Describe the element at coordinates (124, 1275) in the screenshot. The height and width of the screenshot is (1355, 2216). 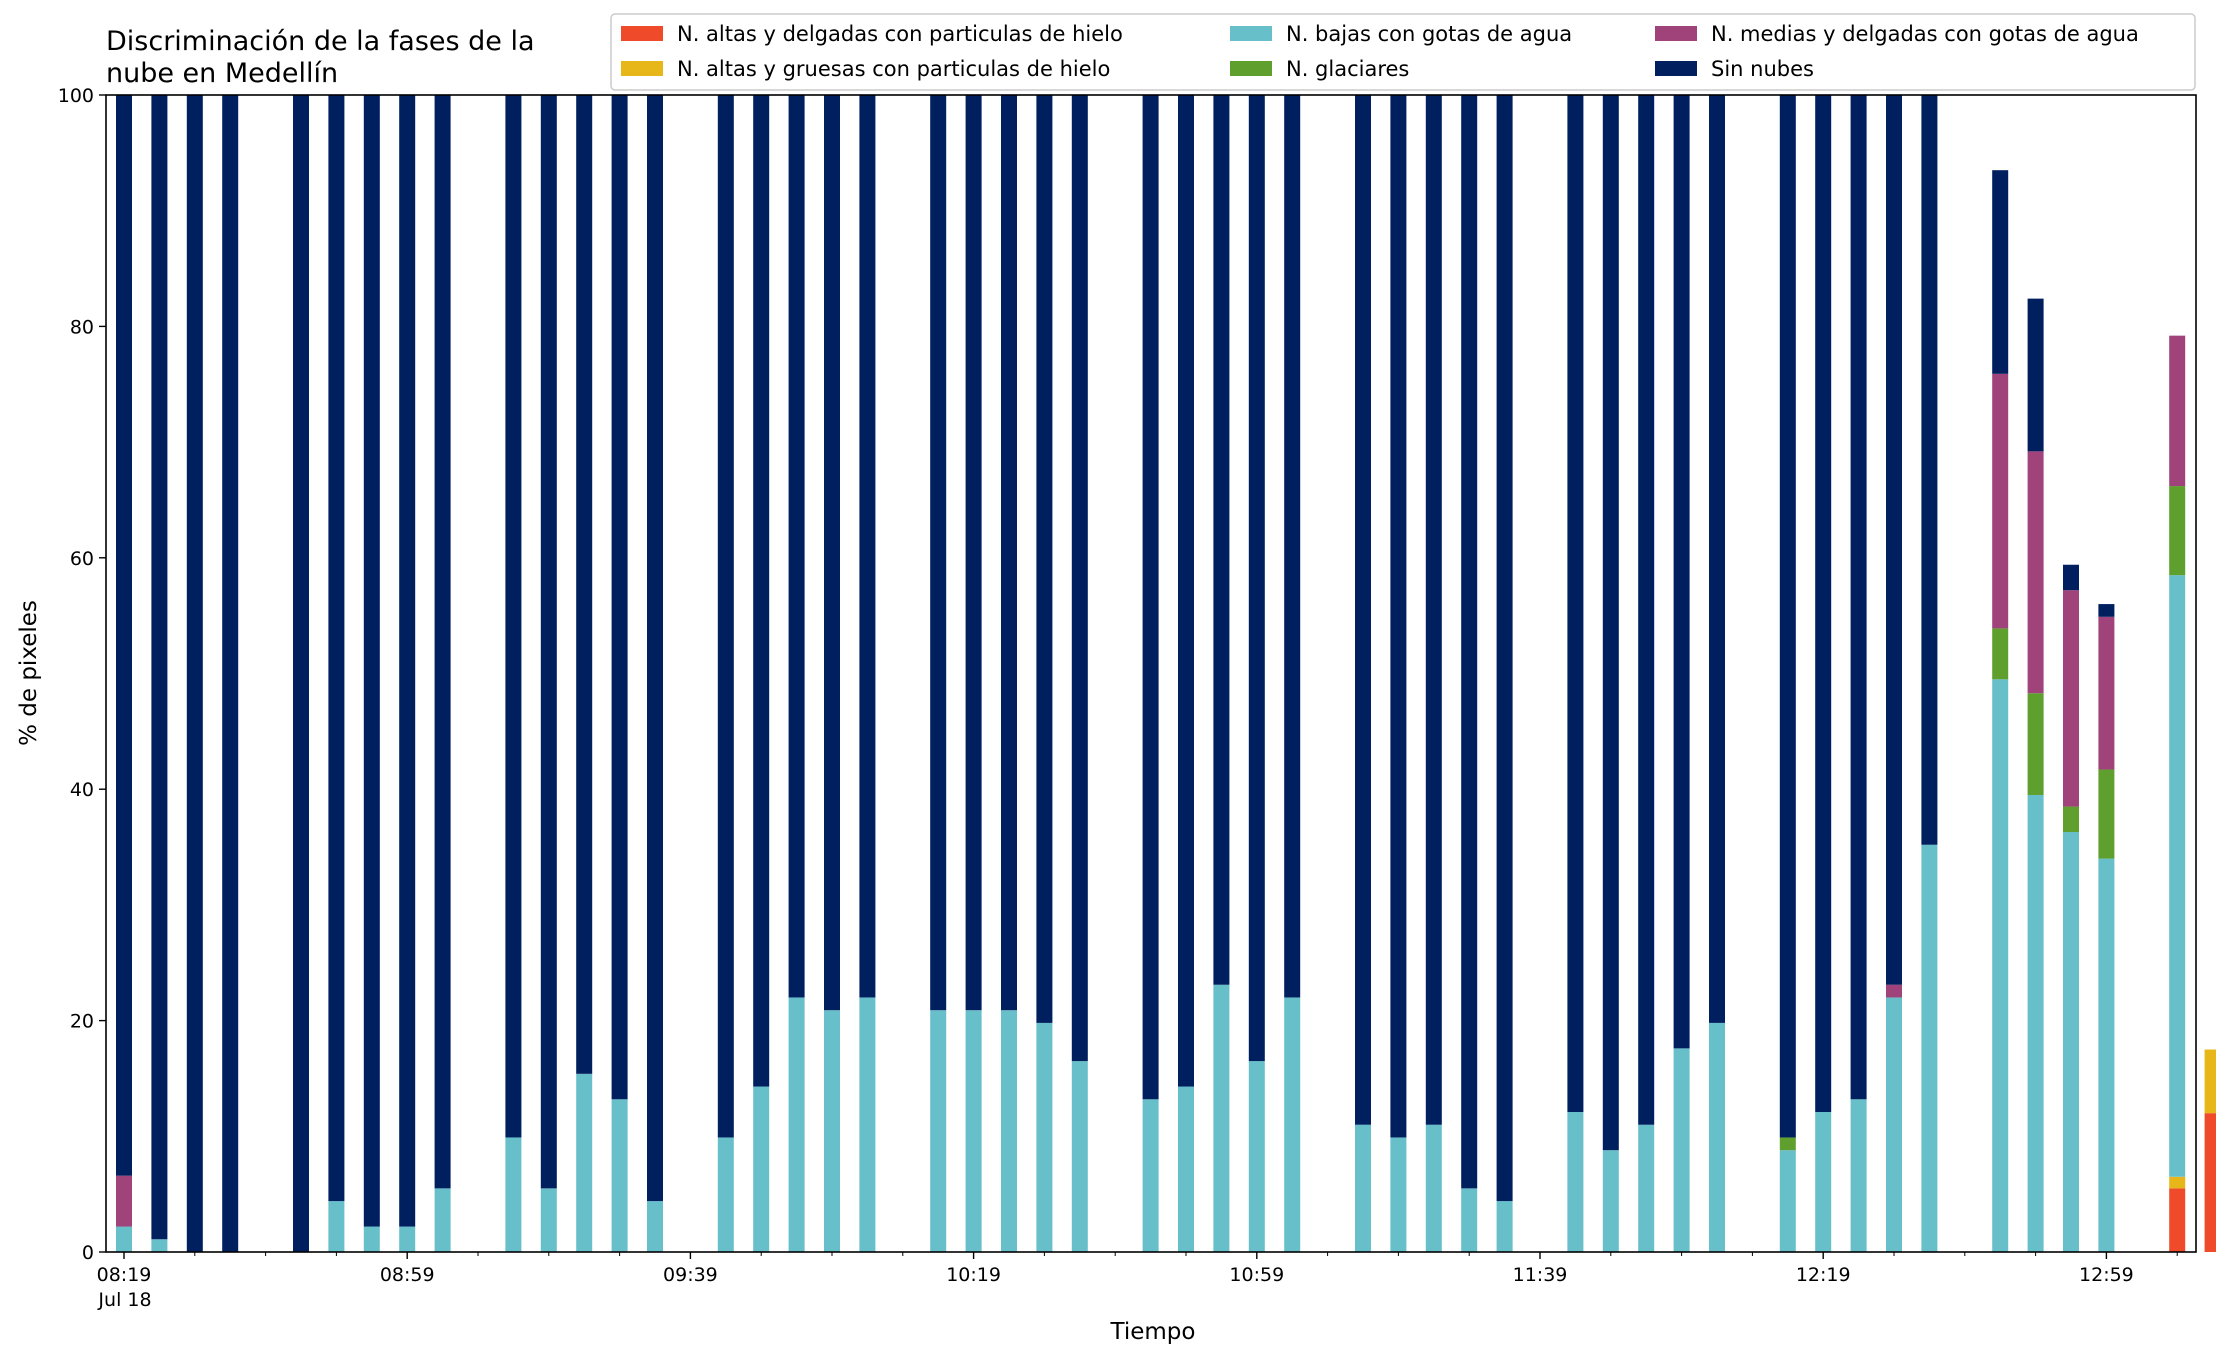
I see `x-tick-label-0: 08:19` at that location.